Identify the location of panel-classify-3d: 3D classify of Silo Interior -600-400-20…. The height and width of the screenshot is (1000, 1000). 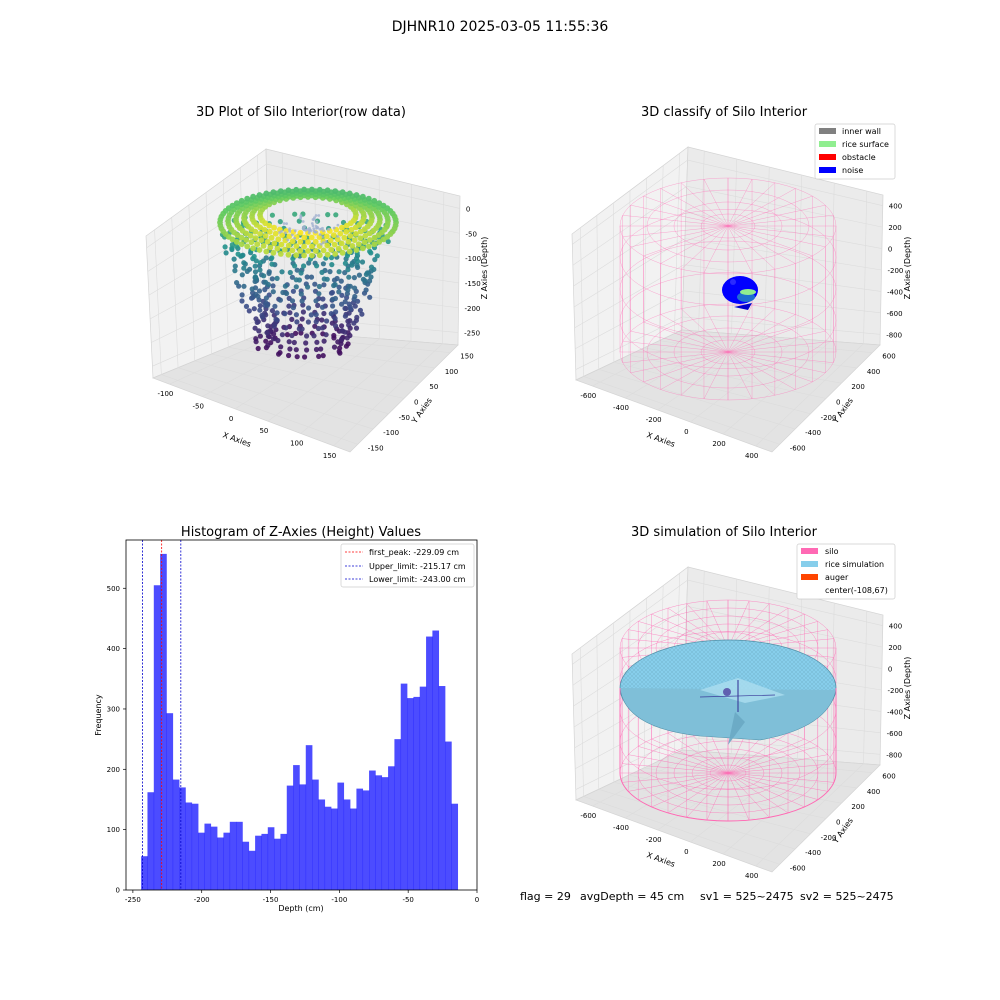
(741, 282).